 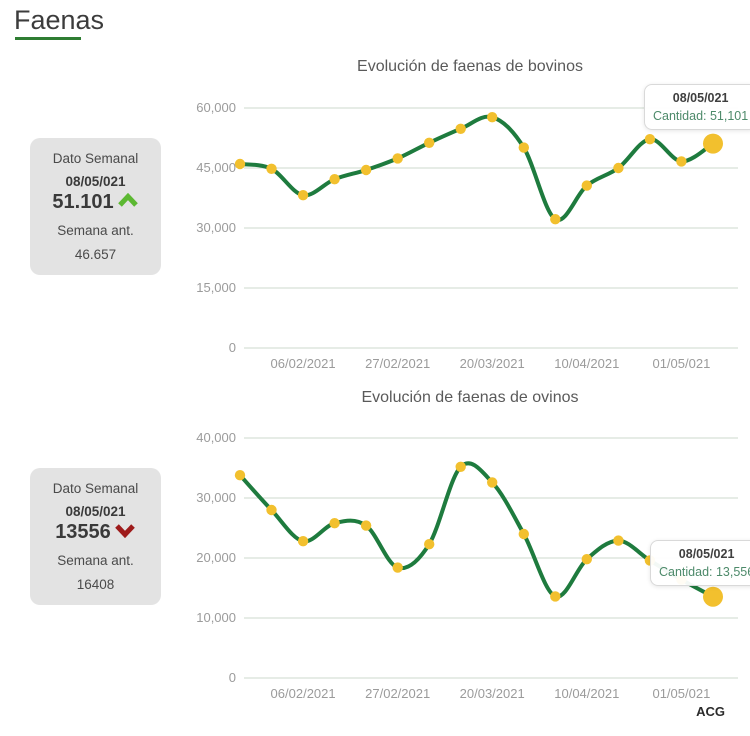 What do you see at coordinates (48, 38) in the screenshot?
I see `title-underline` at bounding box center [48, 38].